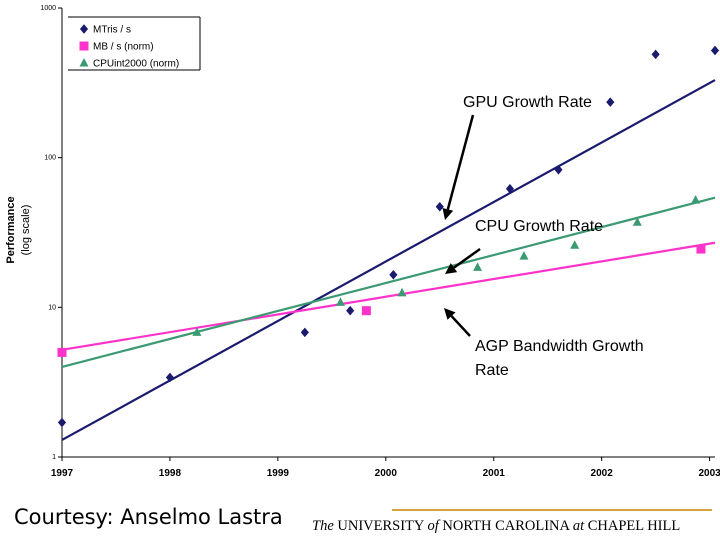 The height and width of the screenshot is (540, 720). I want to click on annotation-line: CPU Growth Rate, so click(539, 226).